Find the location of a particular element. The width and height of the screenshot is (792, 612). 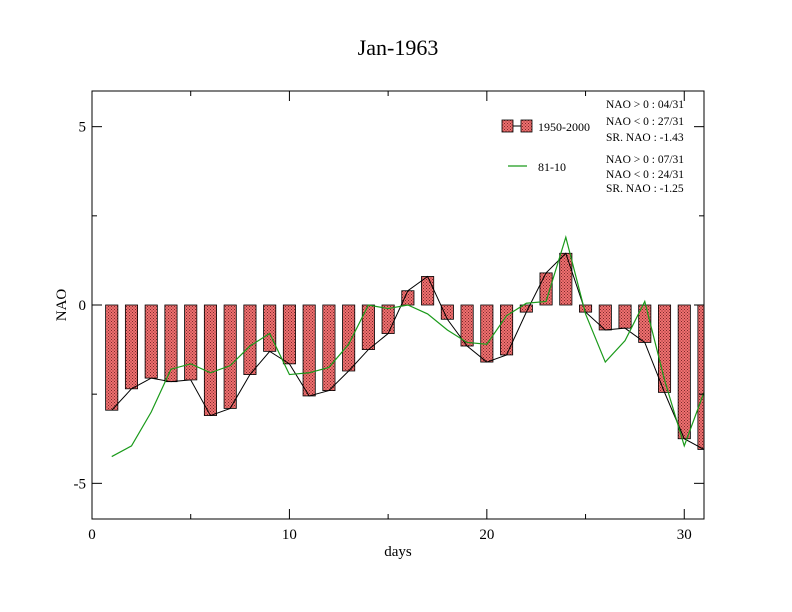

stat-nao-negative-1950-2000: NAO < 0 : 27/31 is located at coordinates (645, 122).